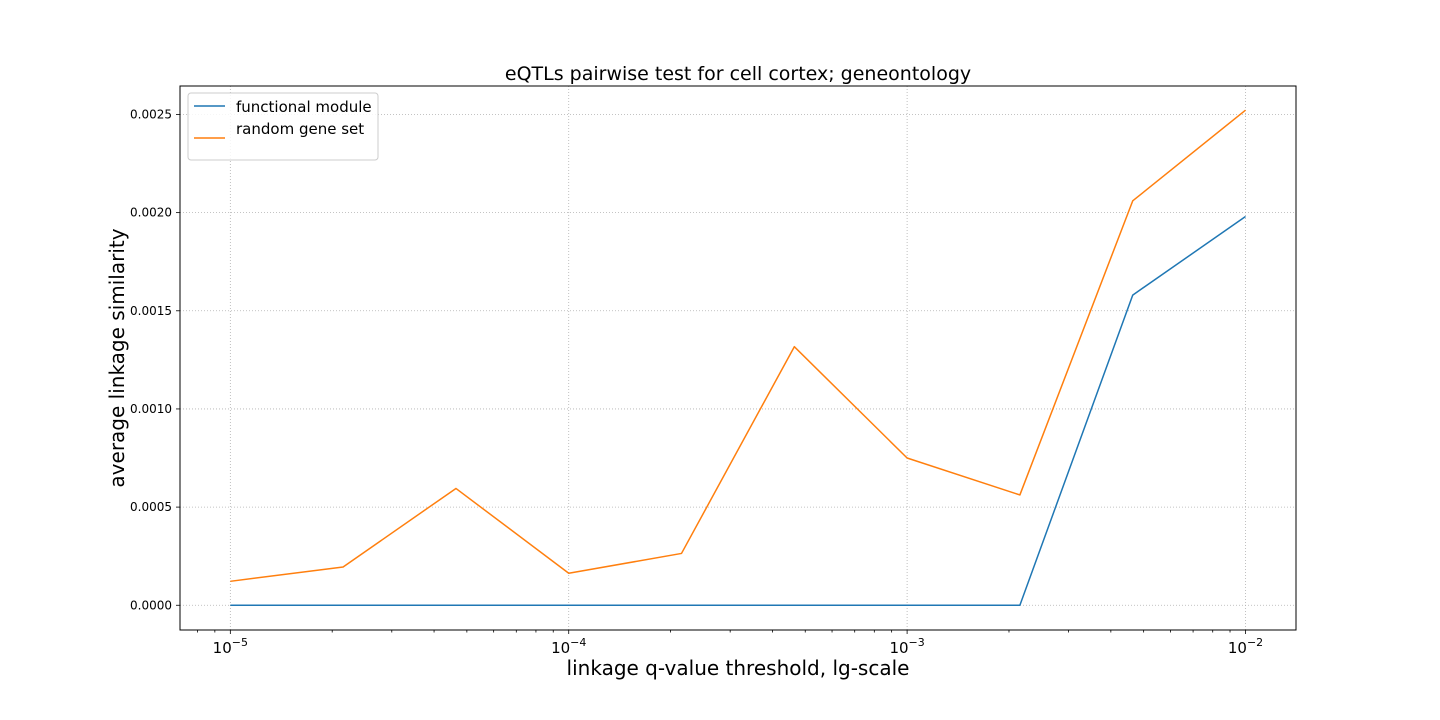  Describe the element at coordinates (151, 507) in the screenshot. I see `y-tick-label: 0.0005` at that location.